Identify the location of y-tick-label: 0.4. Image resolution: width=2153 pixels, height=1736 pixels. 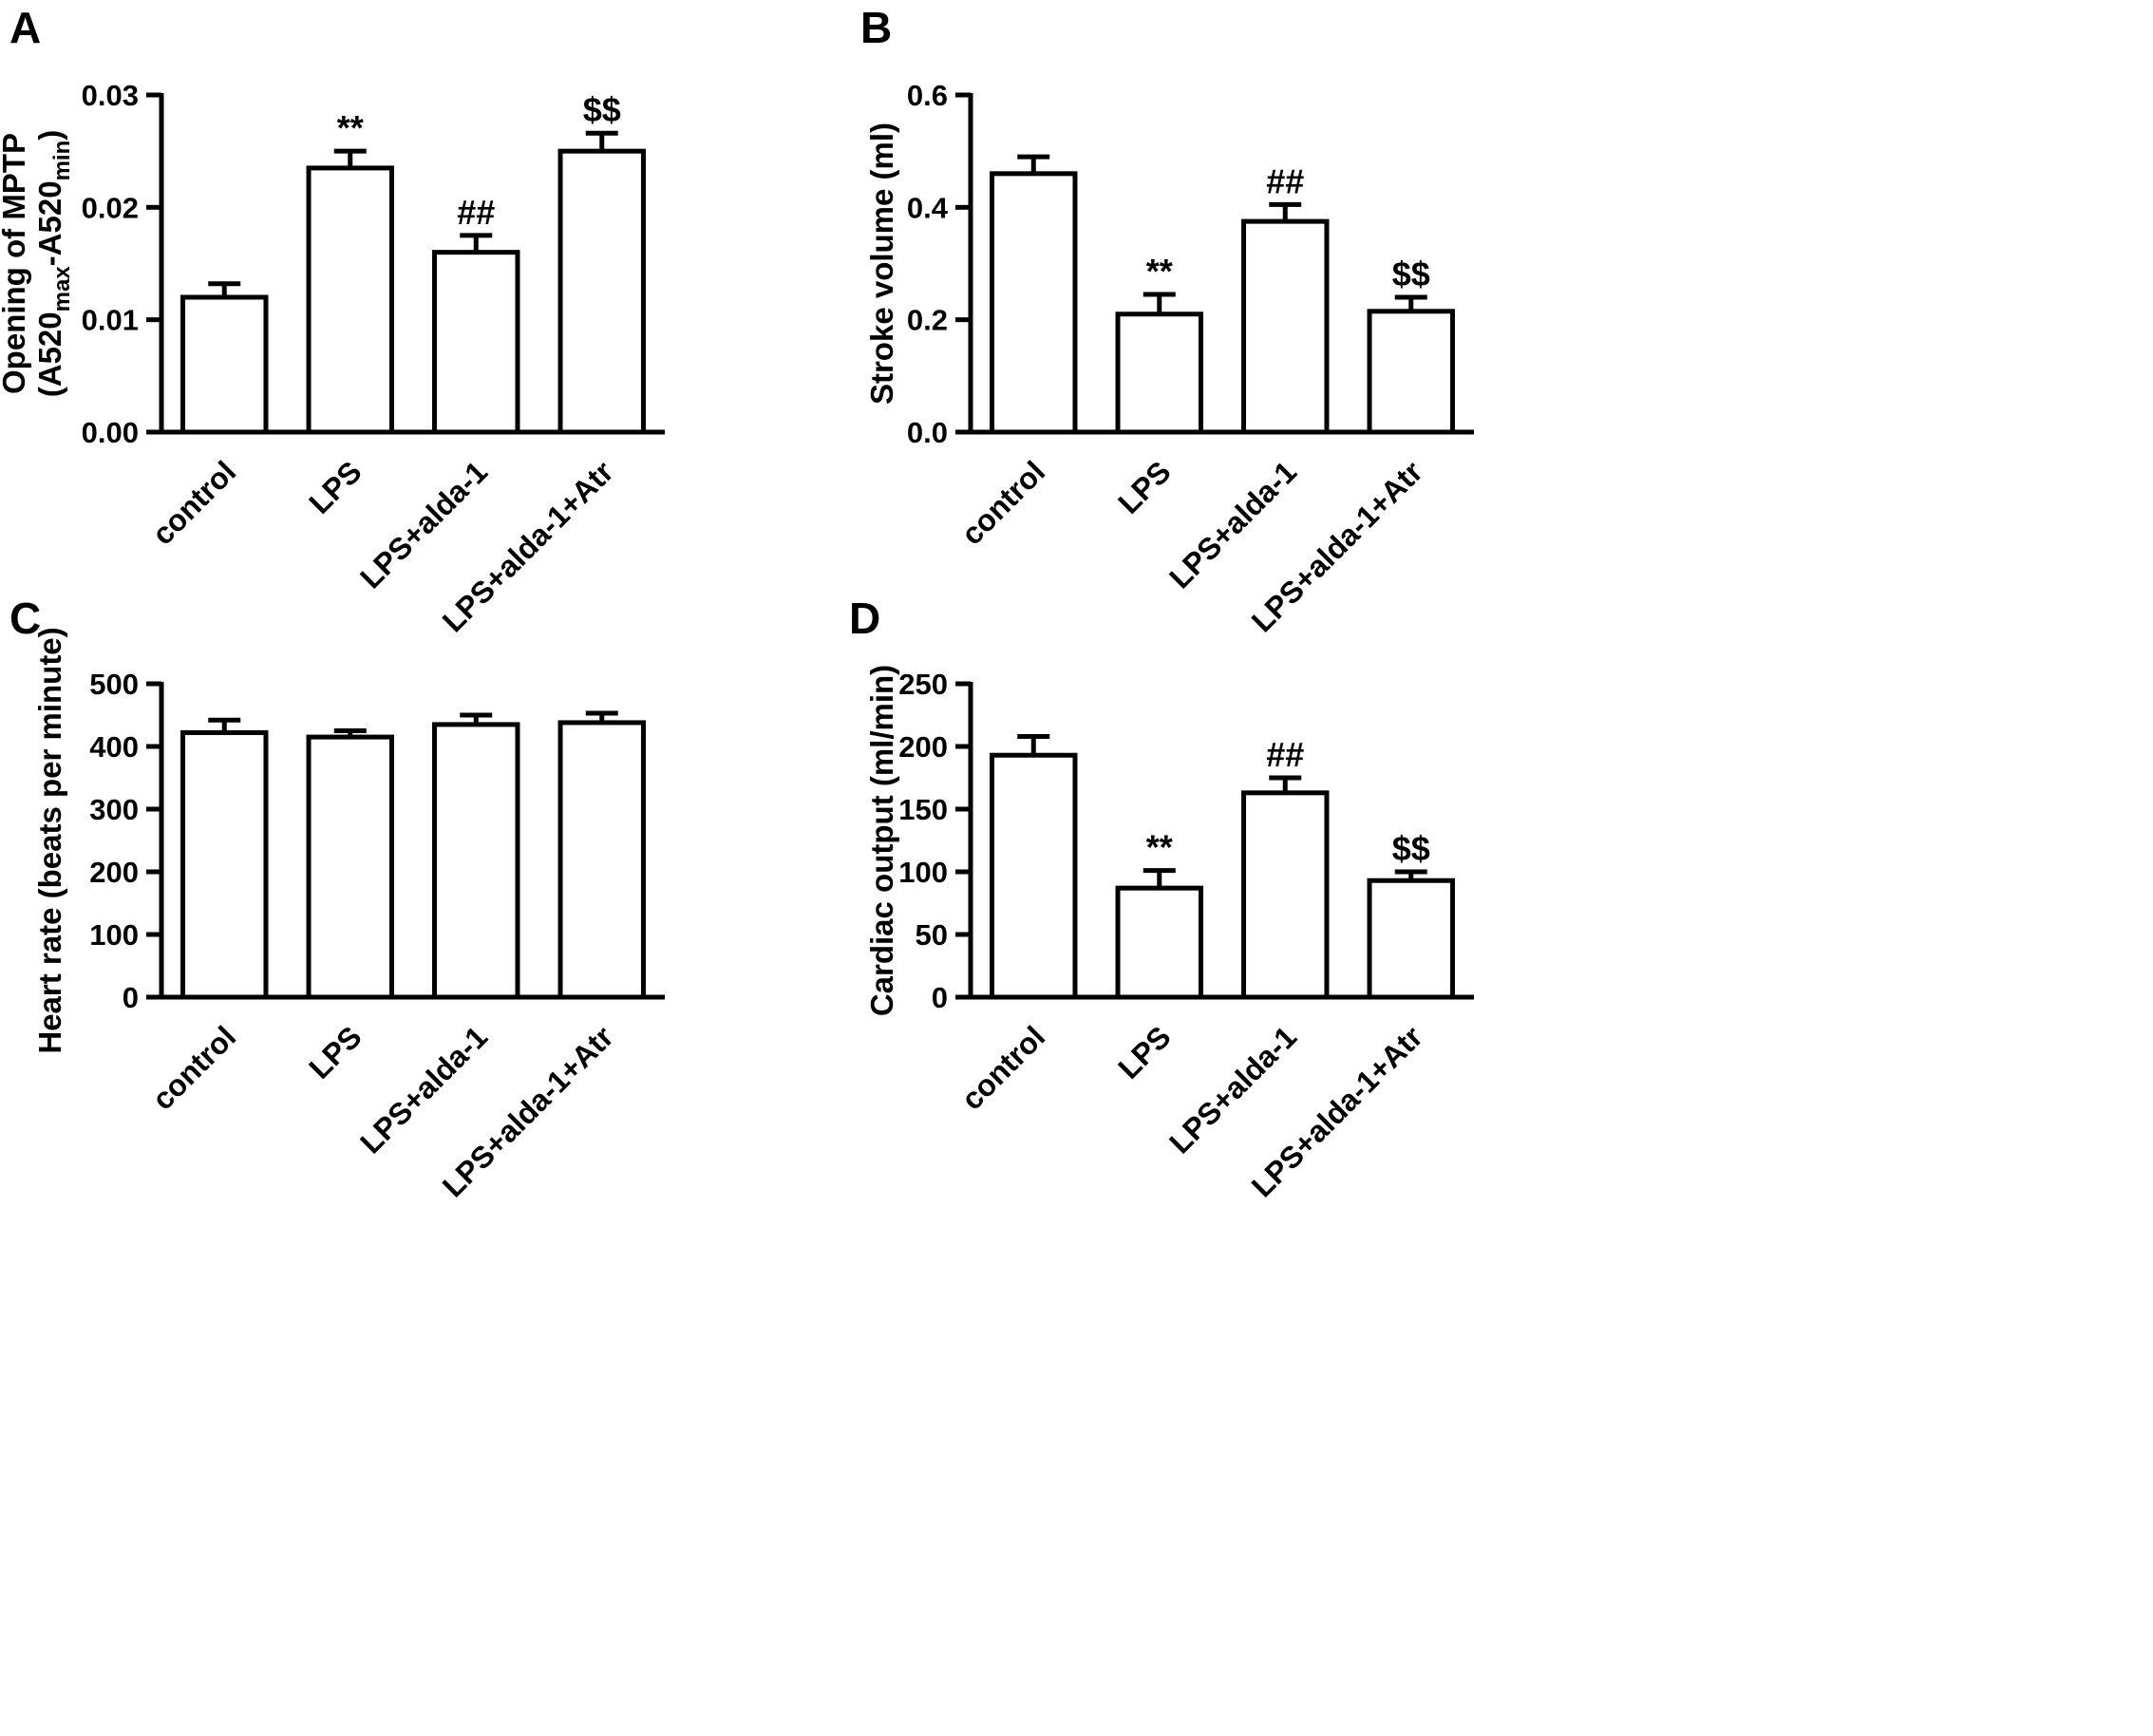
(928, 207).